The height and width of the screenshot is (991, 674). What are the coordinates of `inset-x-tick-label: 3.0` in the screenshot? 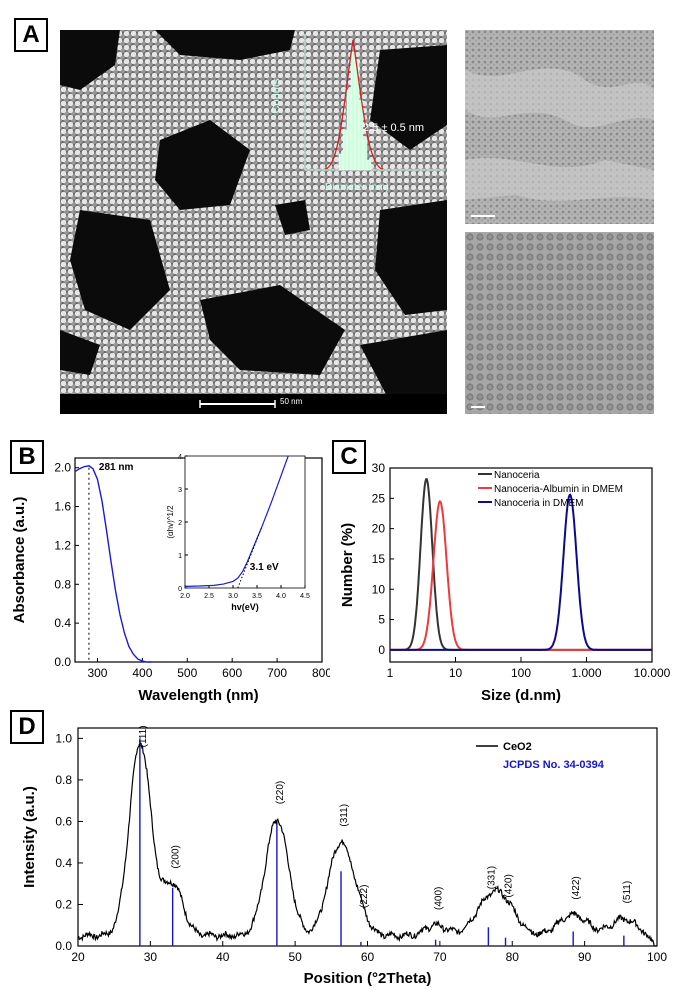 It's located at (233, 596).